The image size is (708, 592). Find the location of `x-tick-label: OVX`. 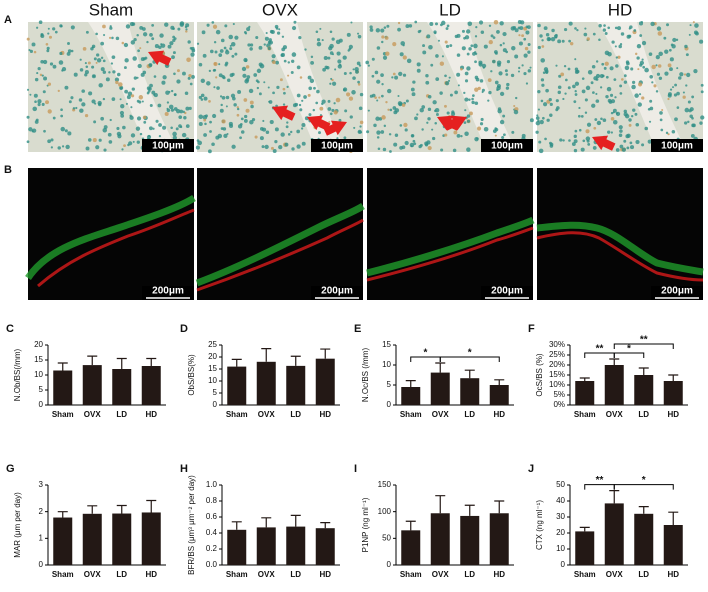

x-tick-label: OVX is located at coordinates (615, 414).